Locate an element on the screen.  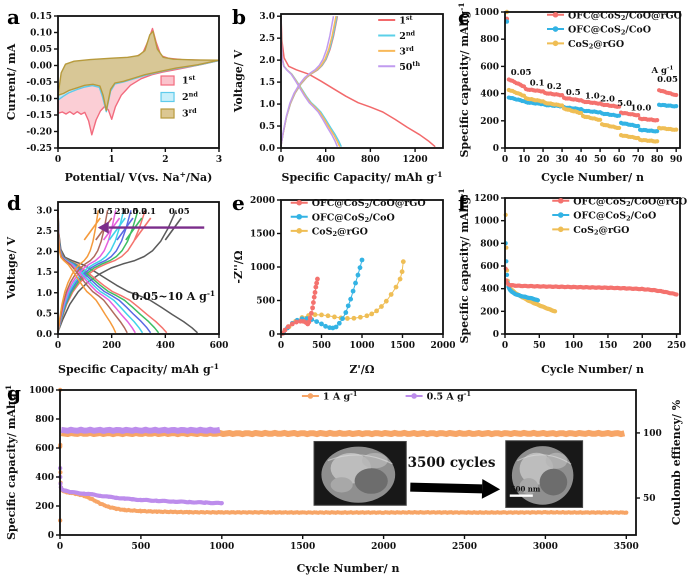
panel-f-legend: OFC@CoS2/CoO@rGO OFC@CoS2/CoO CoS2@rGO is located at coordinates (619, 216).